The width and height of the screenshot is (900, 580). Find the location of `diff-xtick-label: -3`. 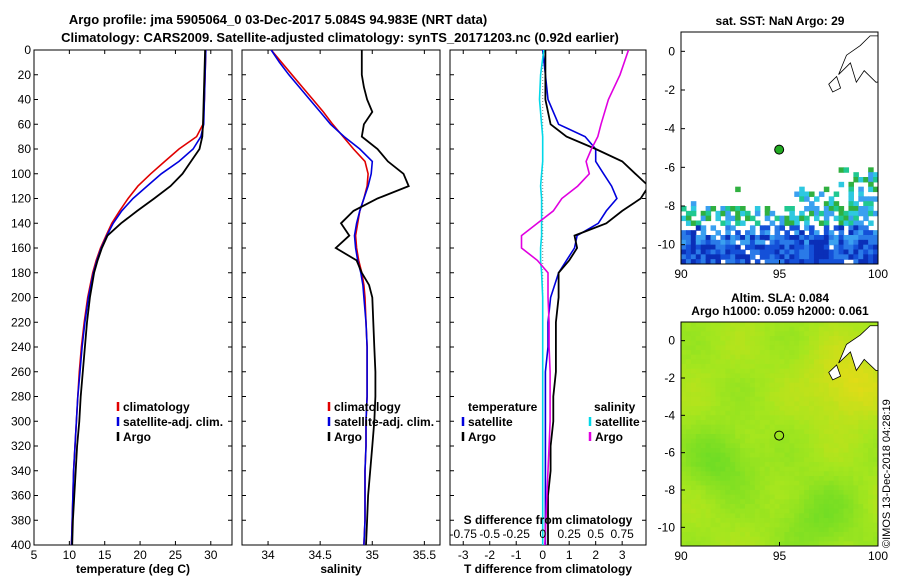

diff-xtick-label: -3 is located at coordinates (463, 555).